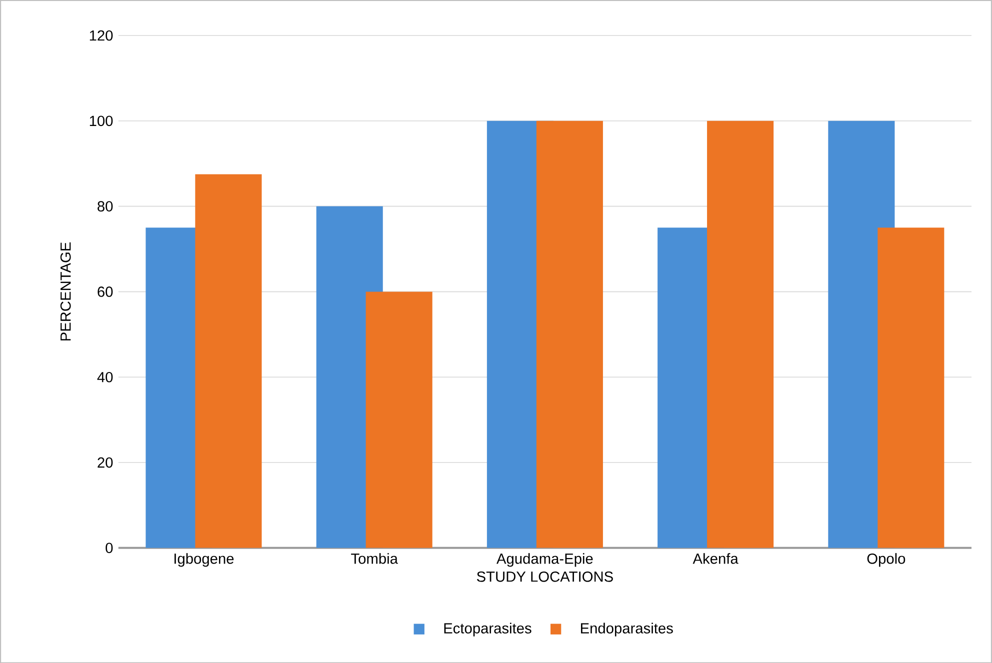 This screenshot has height=663, width=992. What do you see at coordinates (488, 629) in the screenshot?
I see `legend-label: Ectoparasites` at bounding box center [488, 629].